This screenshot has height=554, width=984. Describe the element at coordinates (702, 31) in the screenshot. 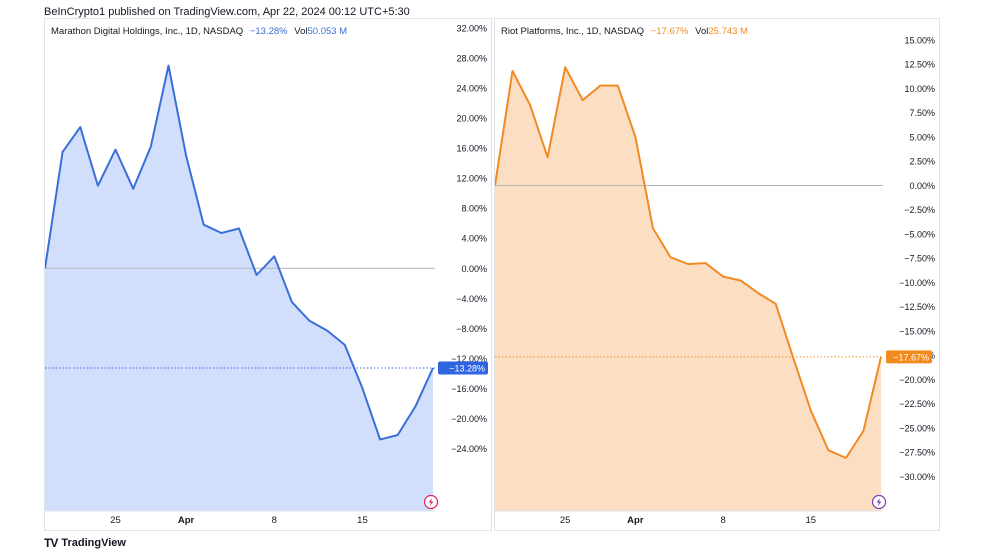

I see `riot-volume-label: Vol` at that location.